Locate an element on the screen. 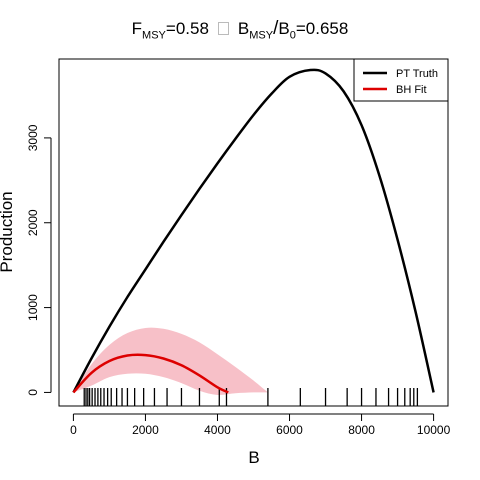  y-axis-label: Production is located at coordinates (8, 231).